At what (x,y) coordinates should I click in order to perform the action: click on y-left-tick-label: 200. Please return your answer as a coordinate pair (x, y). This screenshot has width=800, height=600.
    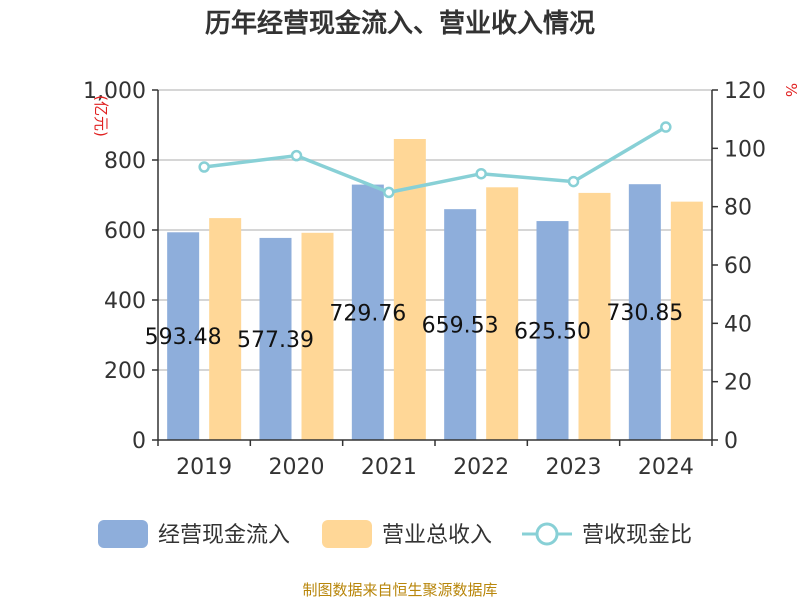
    Looking at the image, I should click on (125, 371).